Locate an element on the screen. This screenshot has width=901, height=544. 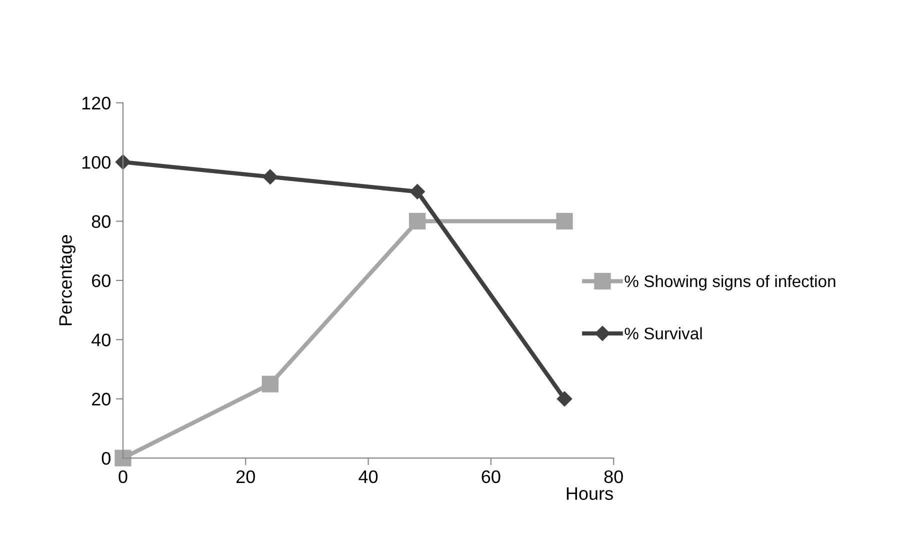
legend-label: % Showing signs of infection is located at coordinates (730, 282).